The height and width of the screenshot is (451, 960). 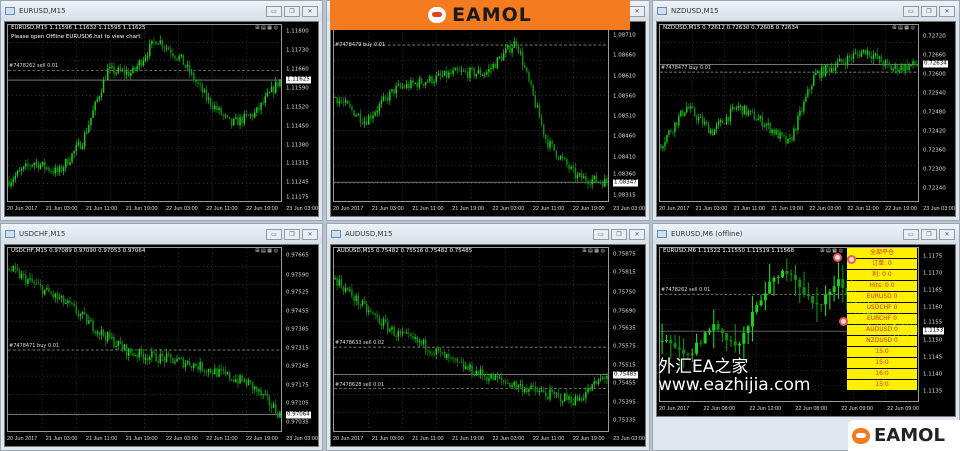 What do you see at coordinates (298, 80) in the screenshot?
I see `current-price-label: 1.11625` at bounding box center [298, 80].